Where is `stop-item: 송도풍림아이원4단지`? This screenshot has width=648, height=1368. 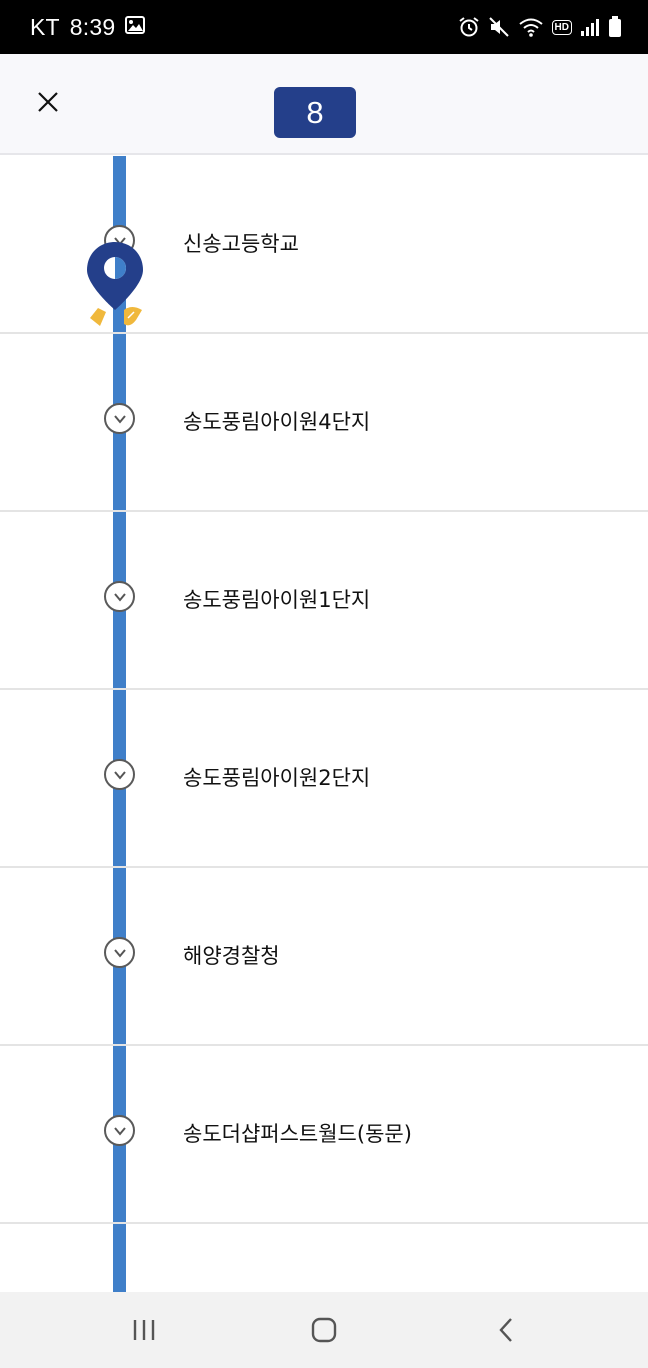
stop-item: 송도풍림아이원4단지 is located at coordinates (324, 423).